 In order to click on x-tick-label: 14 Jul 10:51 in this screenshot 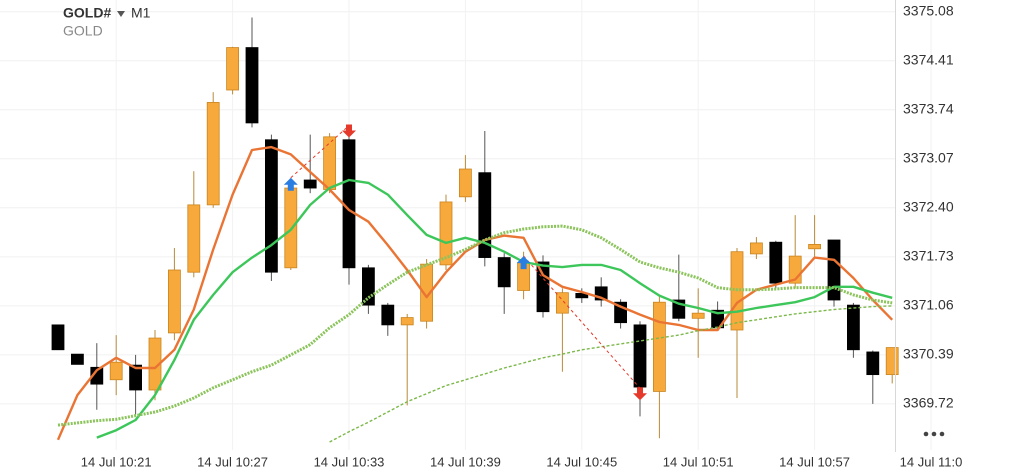, I will do `click(698, 461)`.